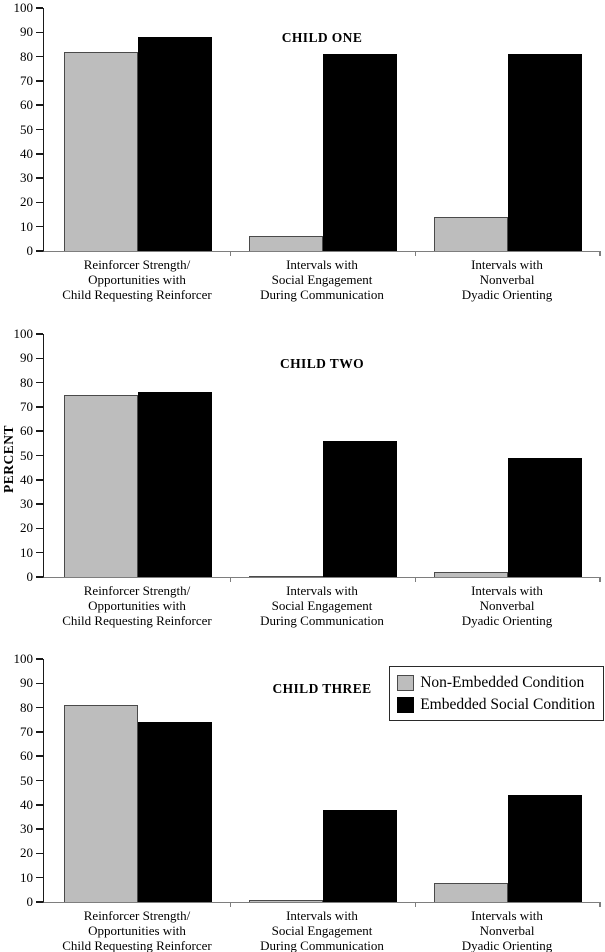 Image resolution: width=605 pixels, height=952 pixels. I want to click on panel-title: CHILD THREE, so click(322, 688).